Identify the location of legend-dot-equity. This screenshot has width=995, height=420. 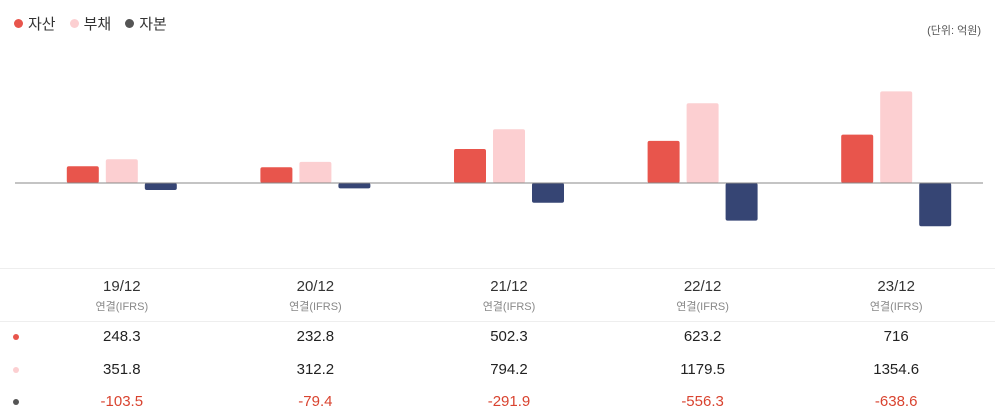
(130, 23).